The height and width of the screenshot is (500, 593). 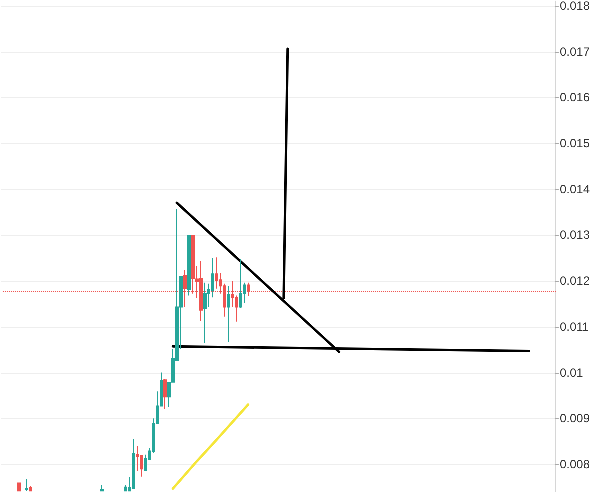 I want to click on y-tick-label: 0.008, so click(x=575, y=464).